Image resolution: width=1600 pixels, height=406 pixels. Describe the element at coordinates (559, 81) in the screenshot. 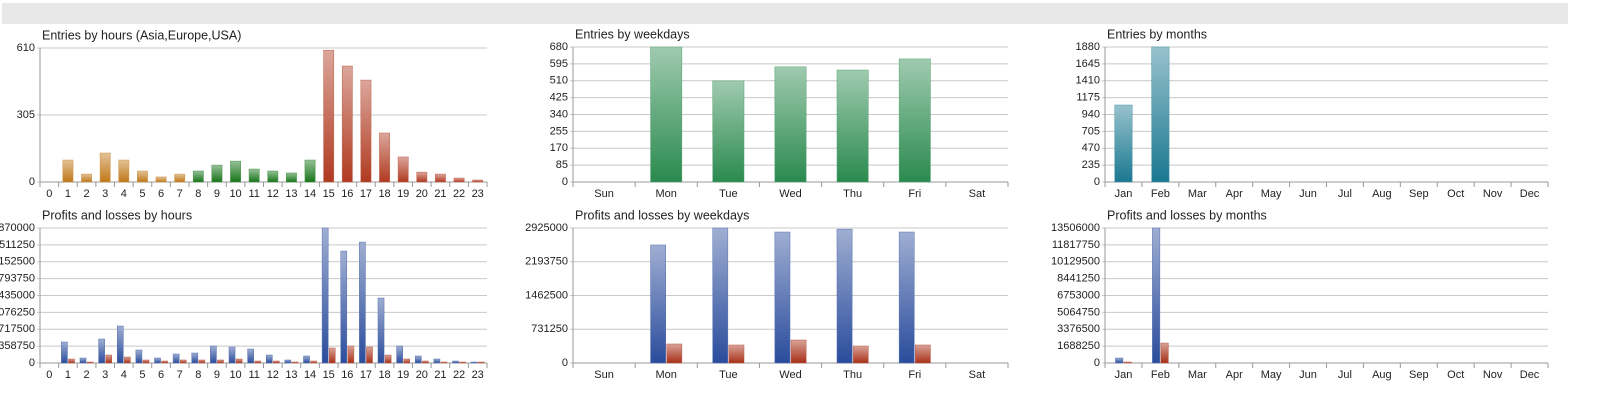

I see `y-tick-label: 510` at that location.